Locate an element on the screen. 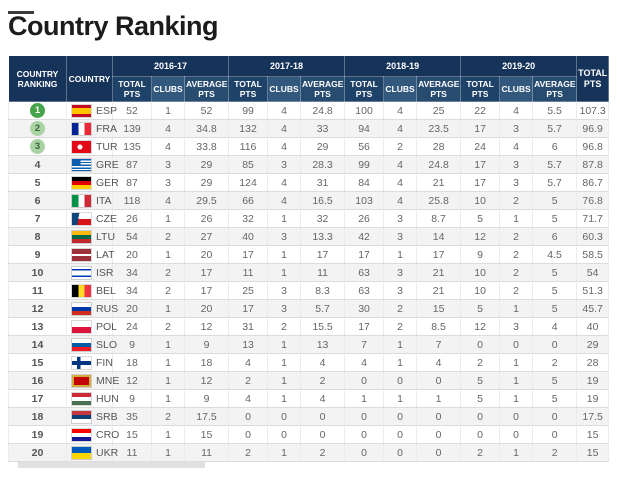  average-pts-cell: 12 is located at coordinates (207, 381).